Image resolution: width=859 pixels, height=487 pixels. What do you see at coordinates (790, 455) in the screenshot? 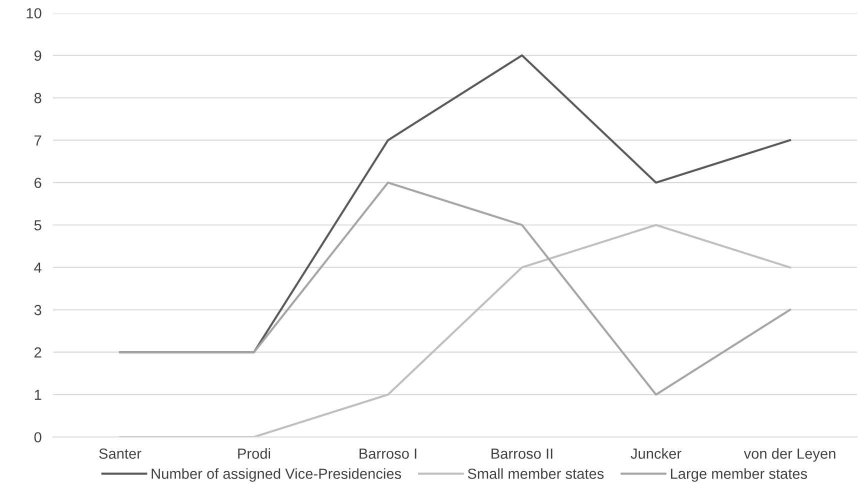
I see `x-tick-label: von der Leyen` at bounding box center [790, 455].